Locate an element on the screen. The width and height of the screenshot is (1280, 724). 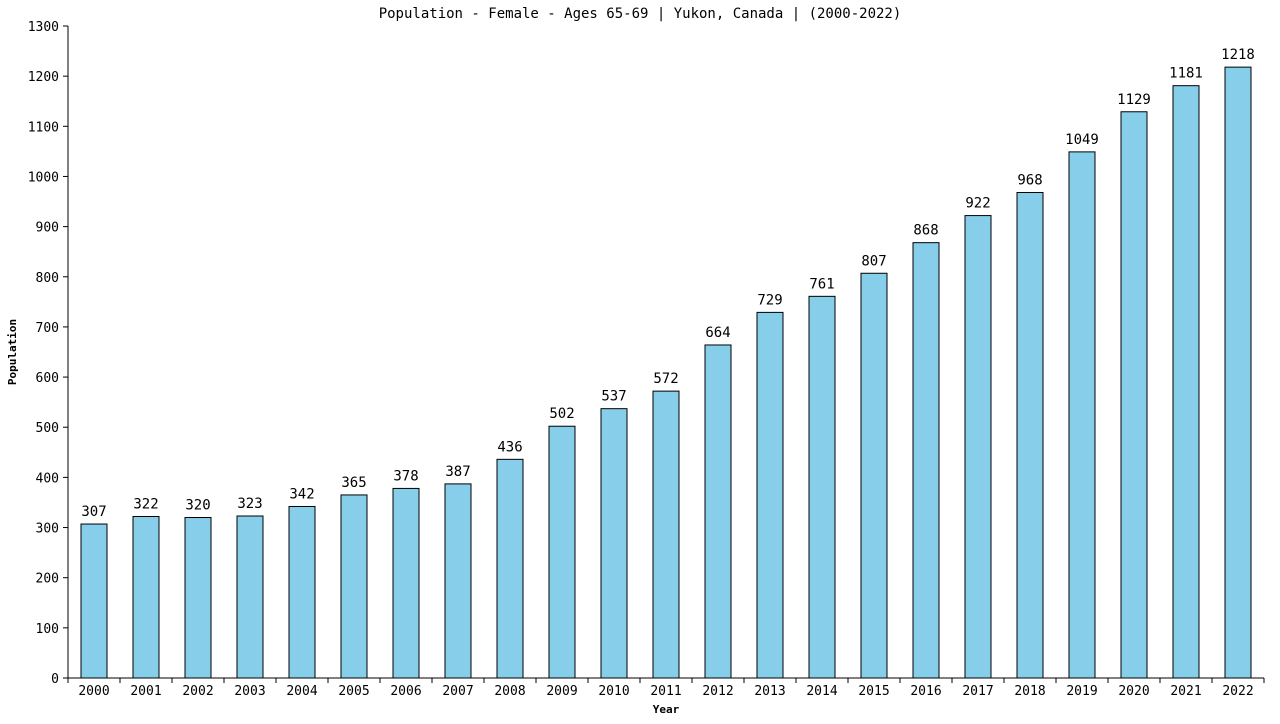
y-tick-label: 400 is located at coordinates (47, 478).